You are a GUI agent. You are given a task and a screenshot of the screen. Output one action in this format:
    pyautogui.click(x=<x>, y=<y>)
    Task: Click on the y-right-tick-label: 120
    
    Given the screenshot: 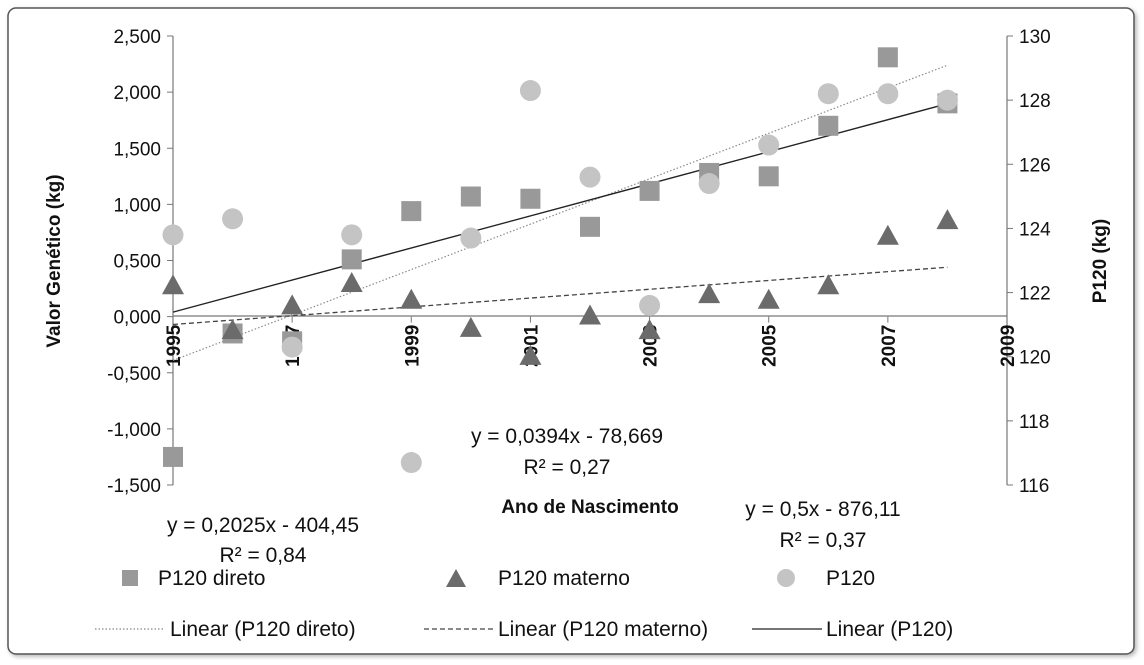 What is the action you would take?
    pyautogui.click(x=1035, y=358)
    